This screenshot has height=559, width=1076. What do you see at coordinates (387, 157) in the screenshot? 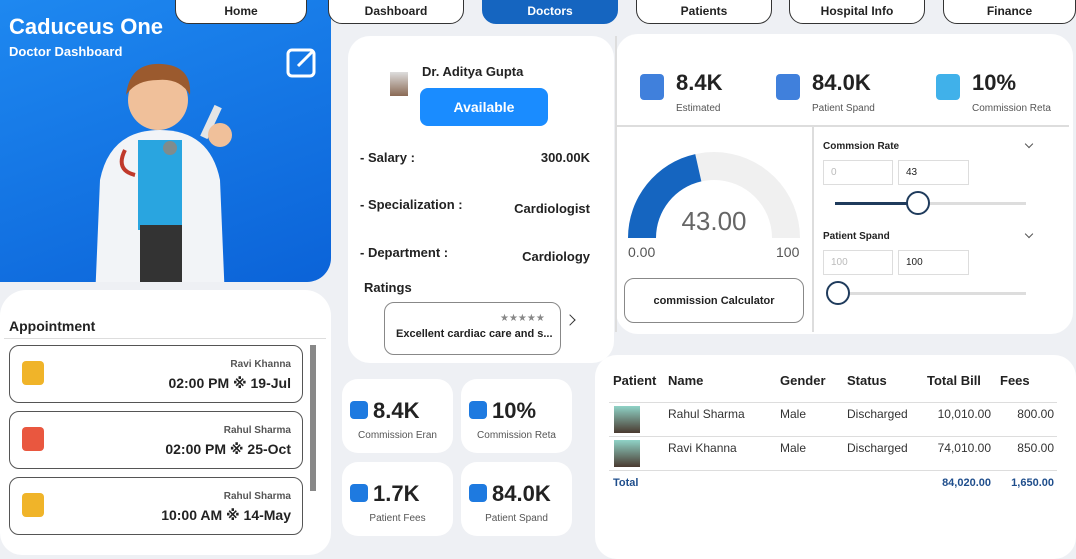
I see `field-label: - Salary :` at bounding box center [387, 157].